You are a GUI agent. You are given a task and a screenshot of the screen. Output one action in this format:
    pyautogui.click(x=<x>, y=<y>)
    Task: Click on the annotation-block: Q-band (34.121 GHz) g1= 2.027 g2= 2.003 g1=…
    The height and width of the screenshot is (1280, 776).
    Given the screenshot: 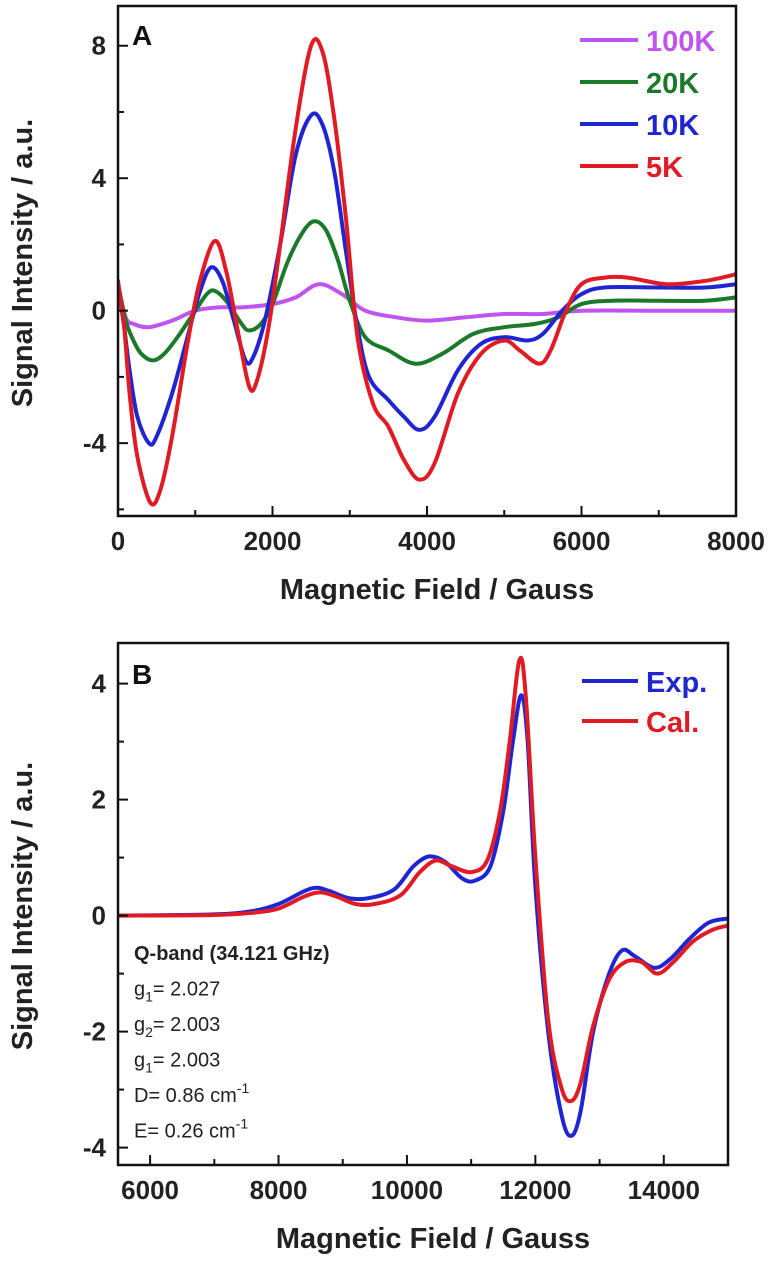 What is the action you would take?
    pyautogui.click(x=232, y=1043)
    